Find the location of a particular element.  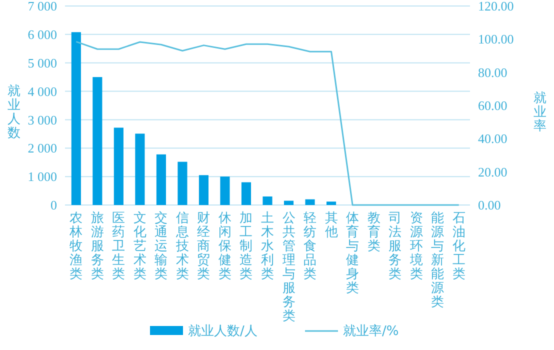

y2-tick-label: 60.00 is located at coordinates (493, 106).